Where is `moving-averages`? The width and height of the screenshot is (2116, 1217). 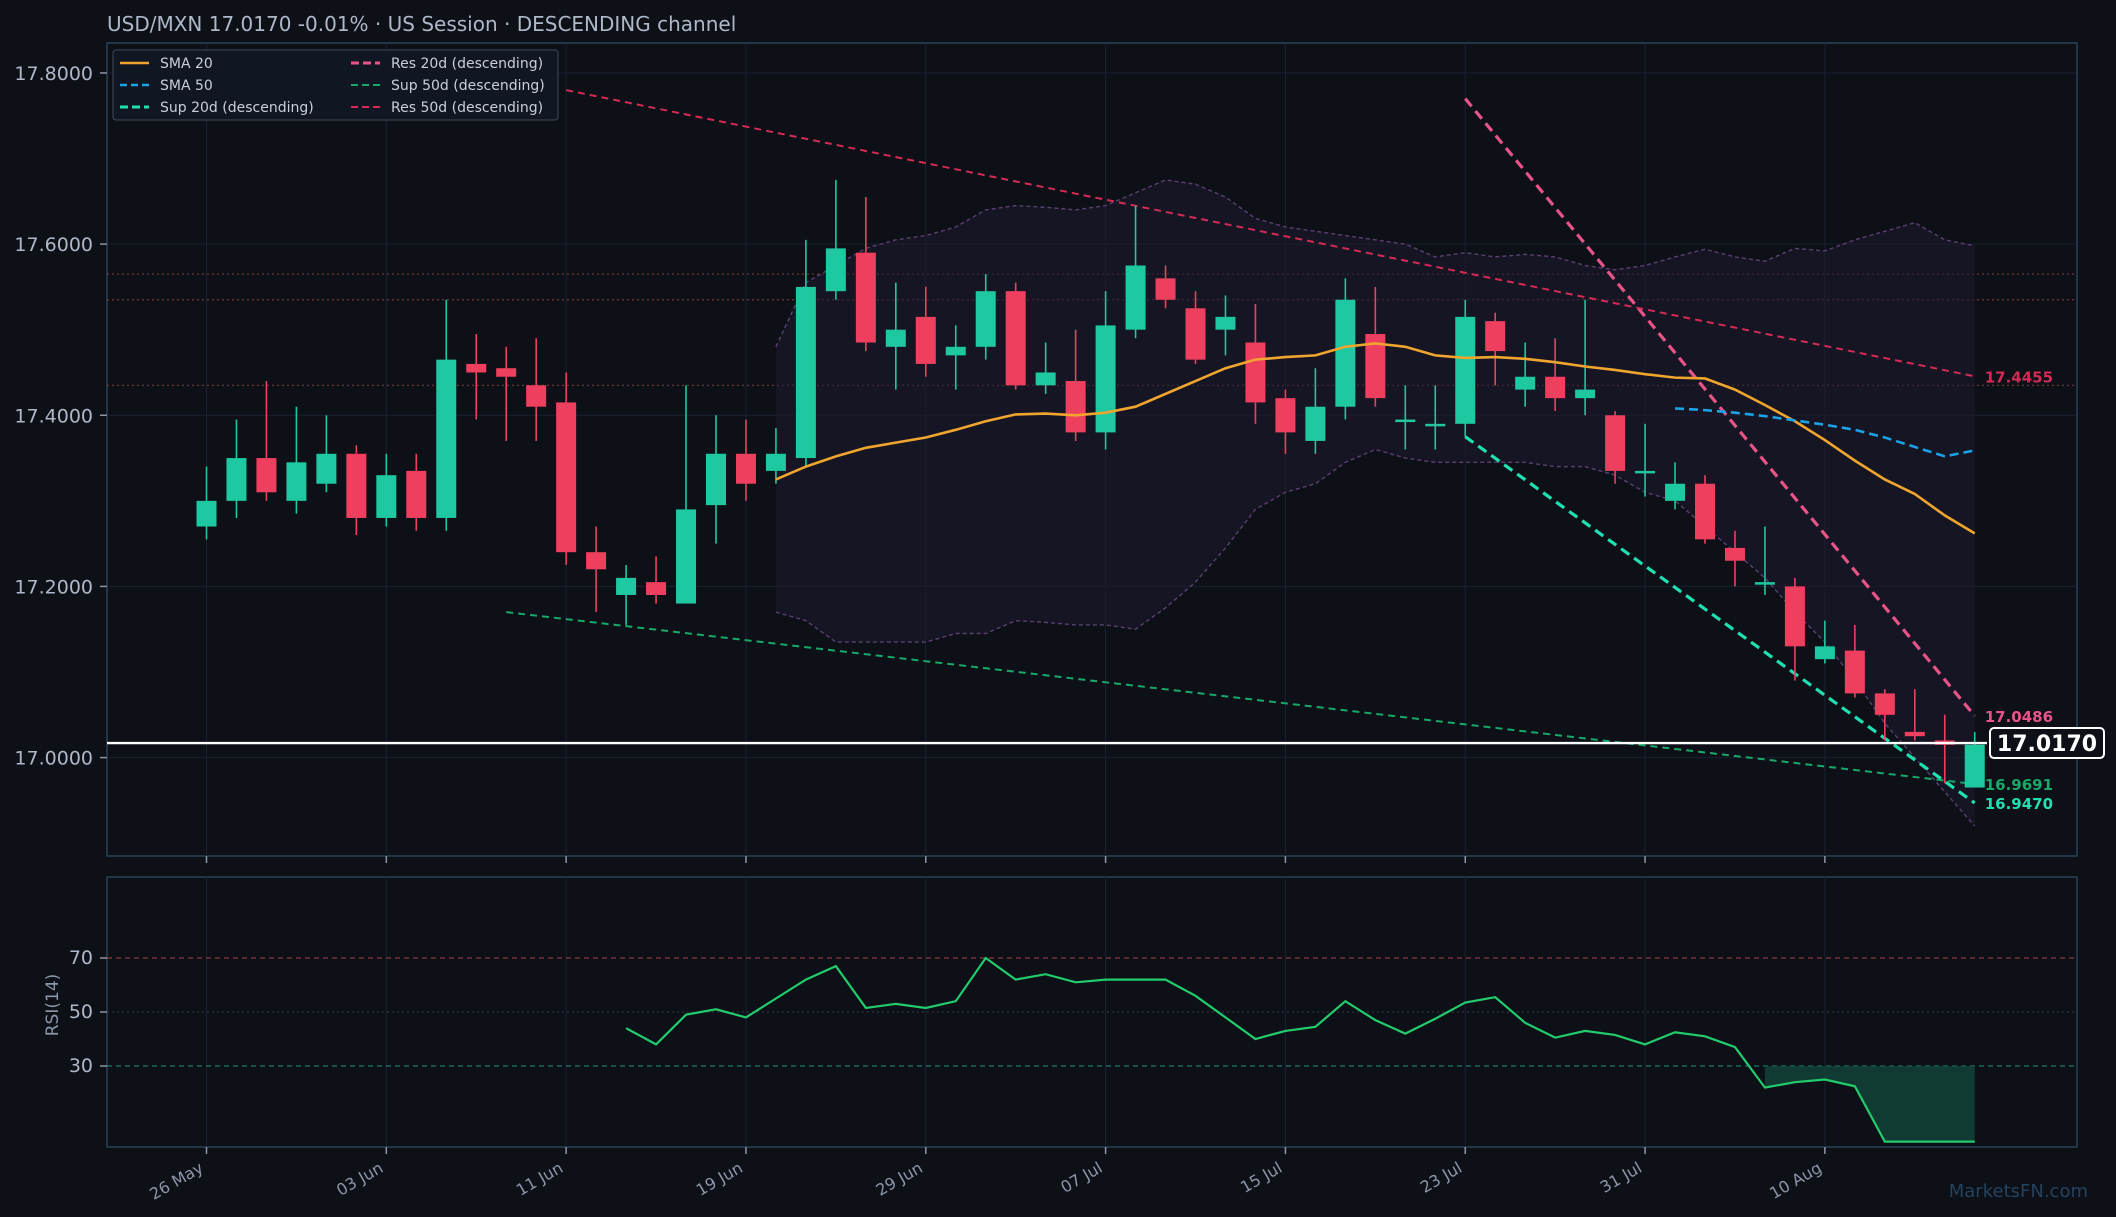
moving-averages is located at coordinates (1375, 438).